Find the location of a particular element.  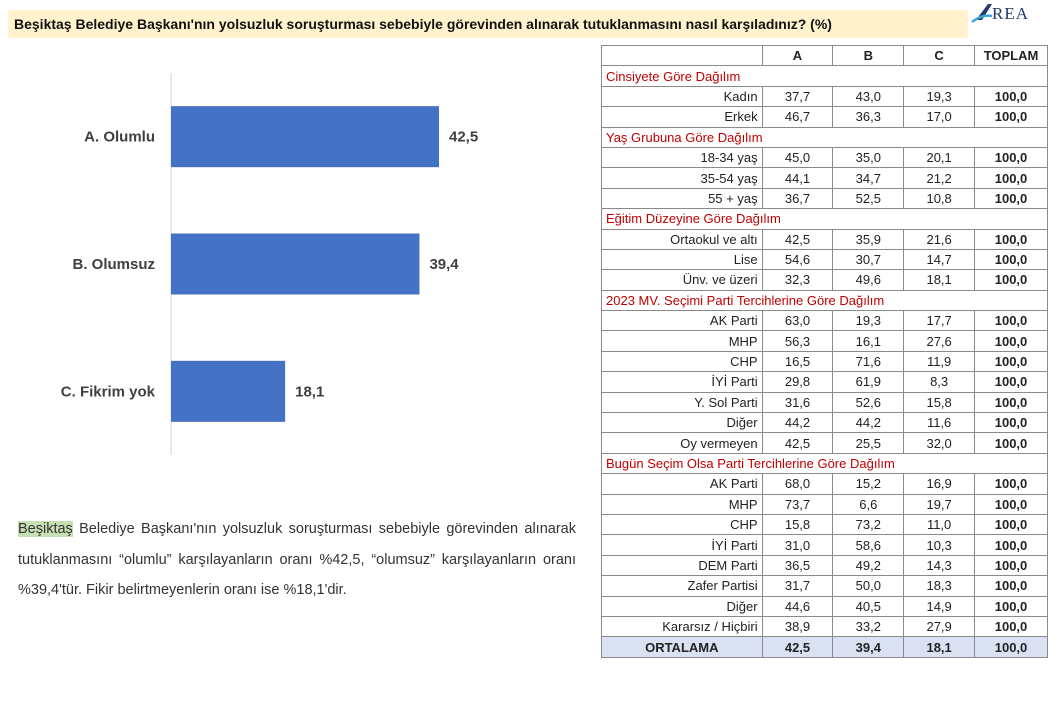

cell-a: 73,7 is located at coordinates (797, 504).